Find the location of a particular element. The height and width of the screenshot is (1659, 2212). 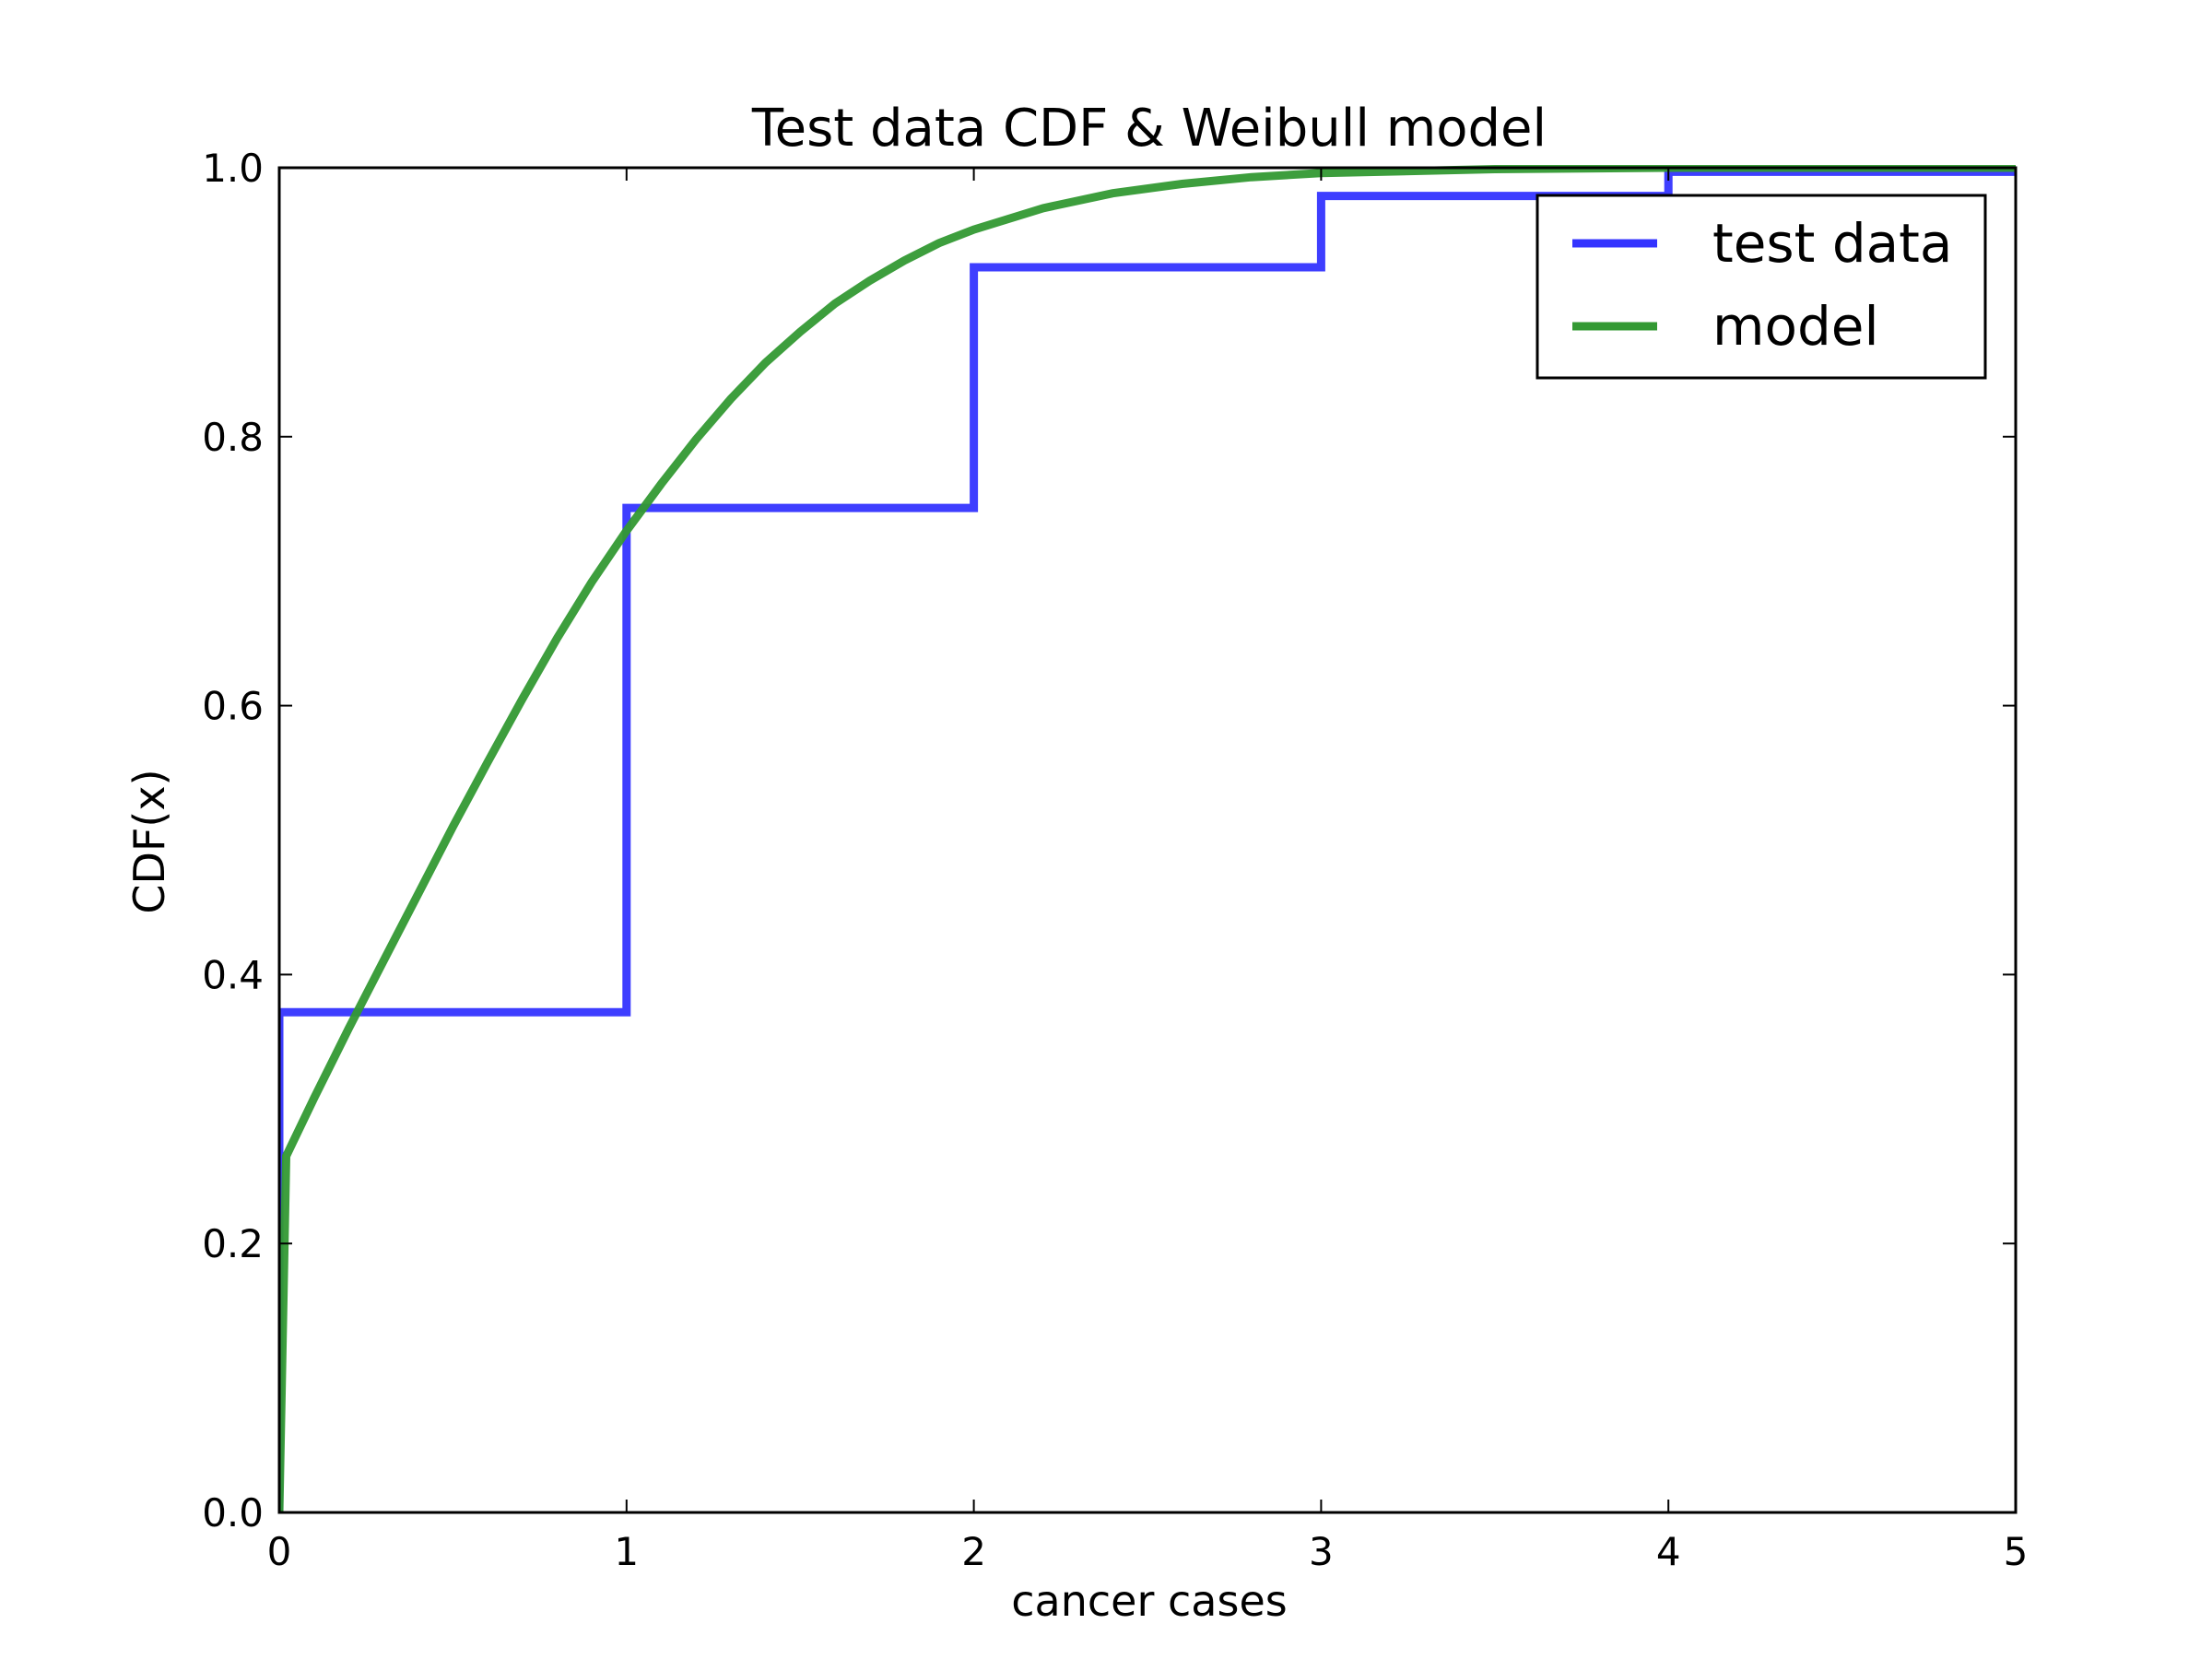

chart-title: Test data CDF & Weibull model is located at coordinates (1149, 129).